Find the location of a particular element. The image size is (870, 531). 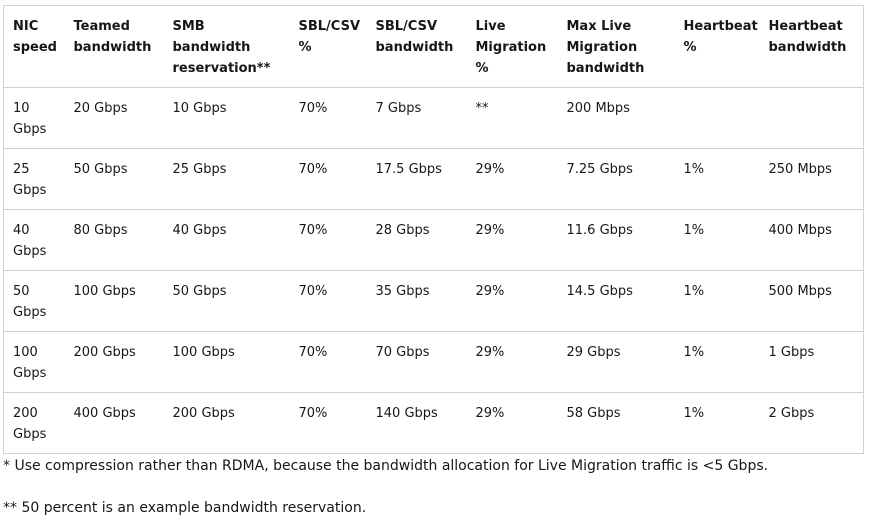

table-cell: 140 Gbps is located at coordinates (416, 423).